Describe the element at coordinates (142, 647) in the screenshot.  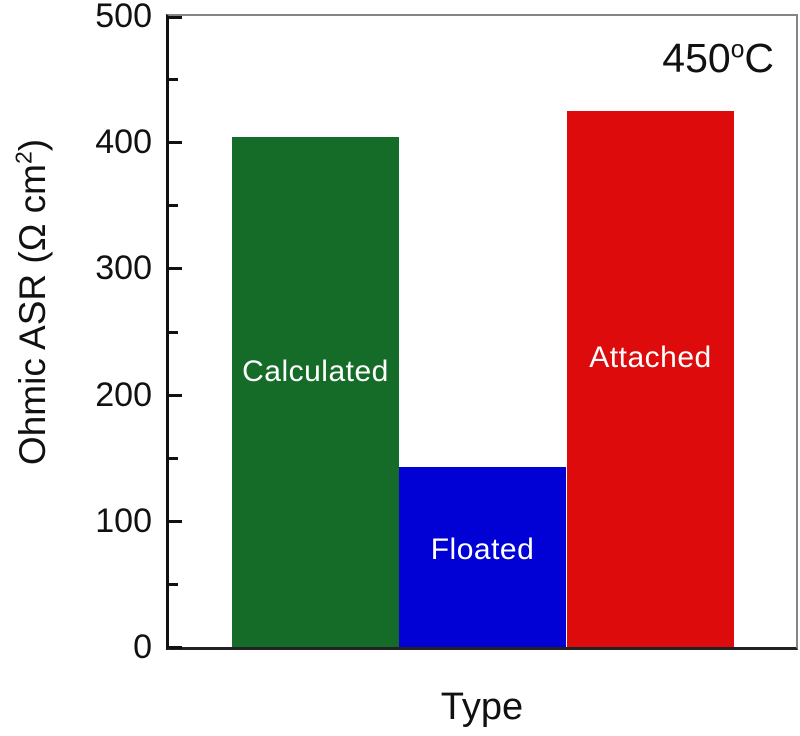
I see `y-tick-label: 0` at that location.